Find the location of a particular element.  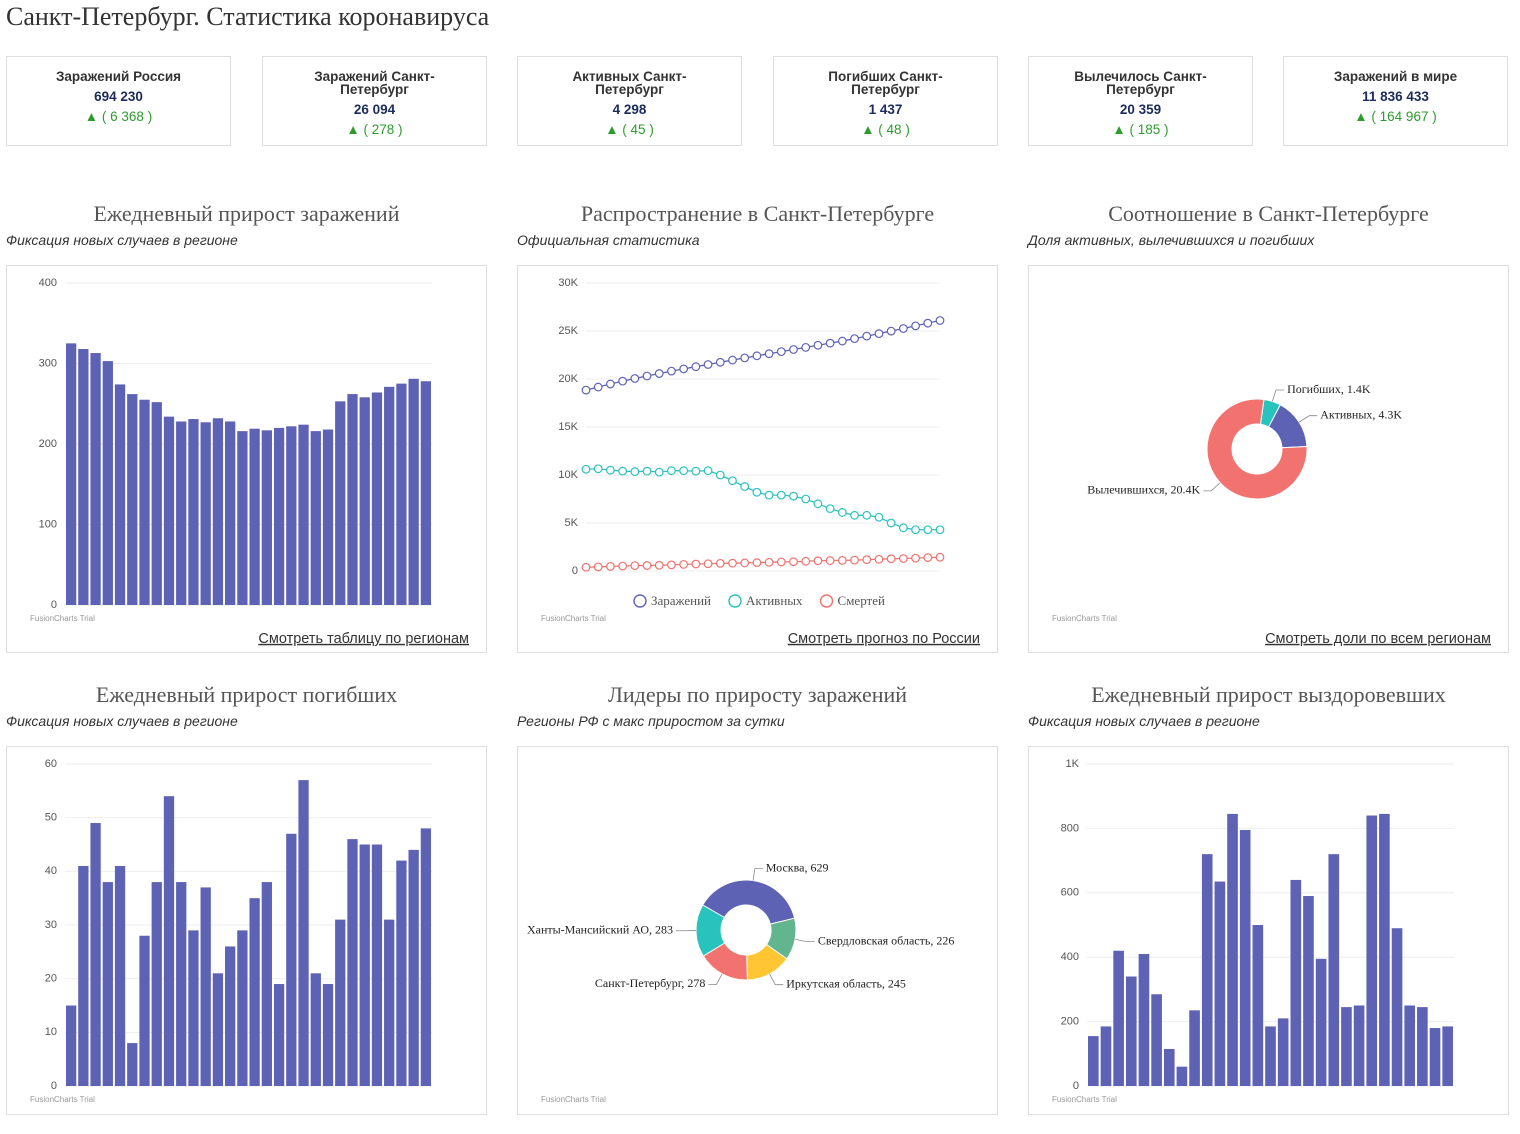

y-tick-label: 600 is located at coordinates (1070, 893).